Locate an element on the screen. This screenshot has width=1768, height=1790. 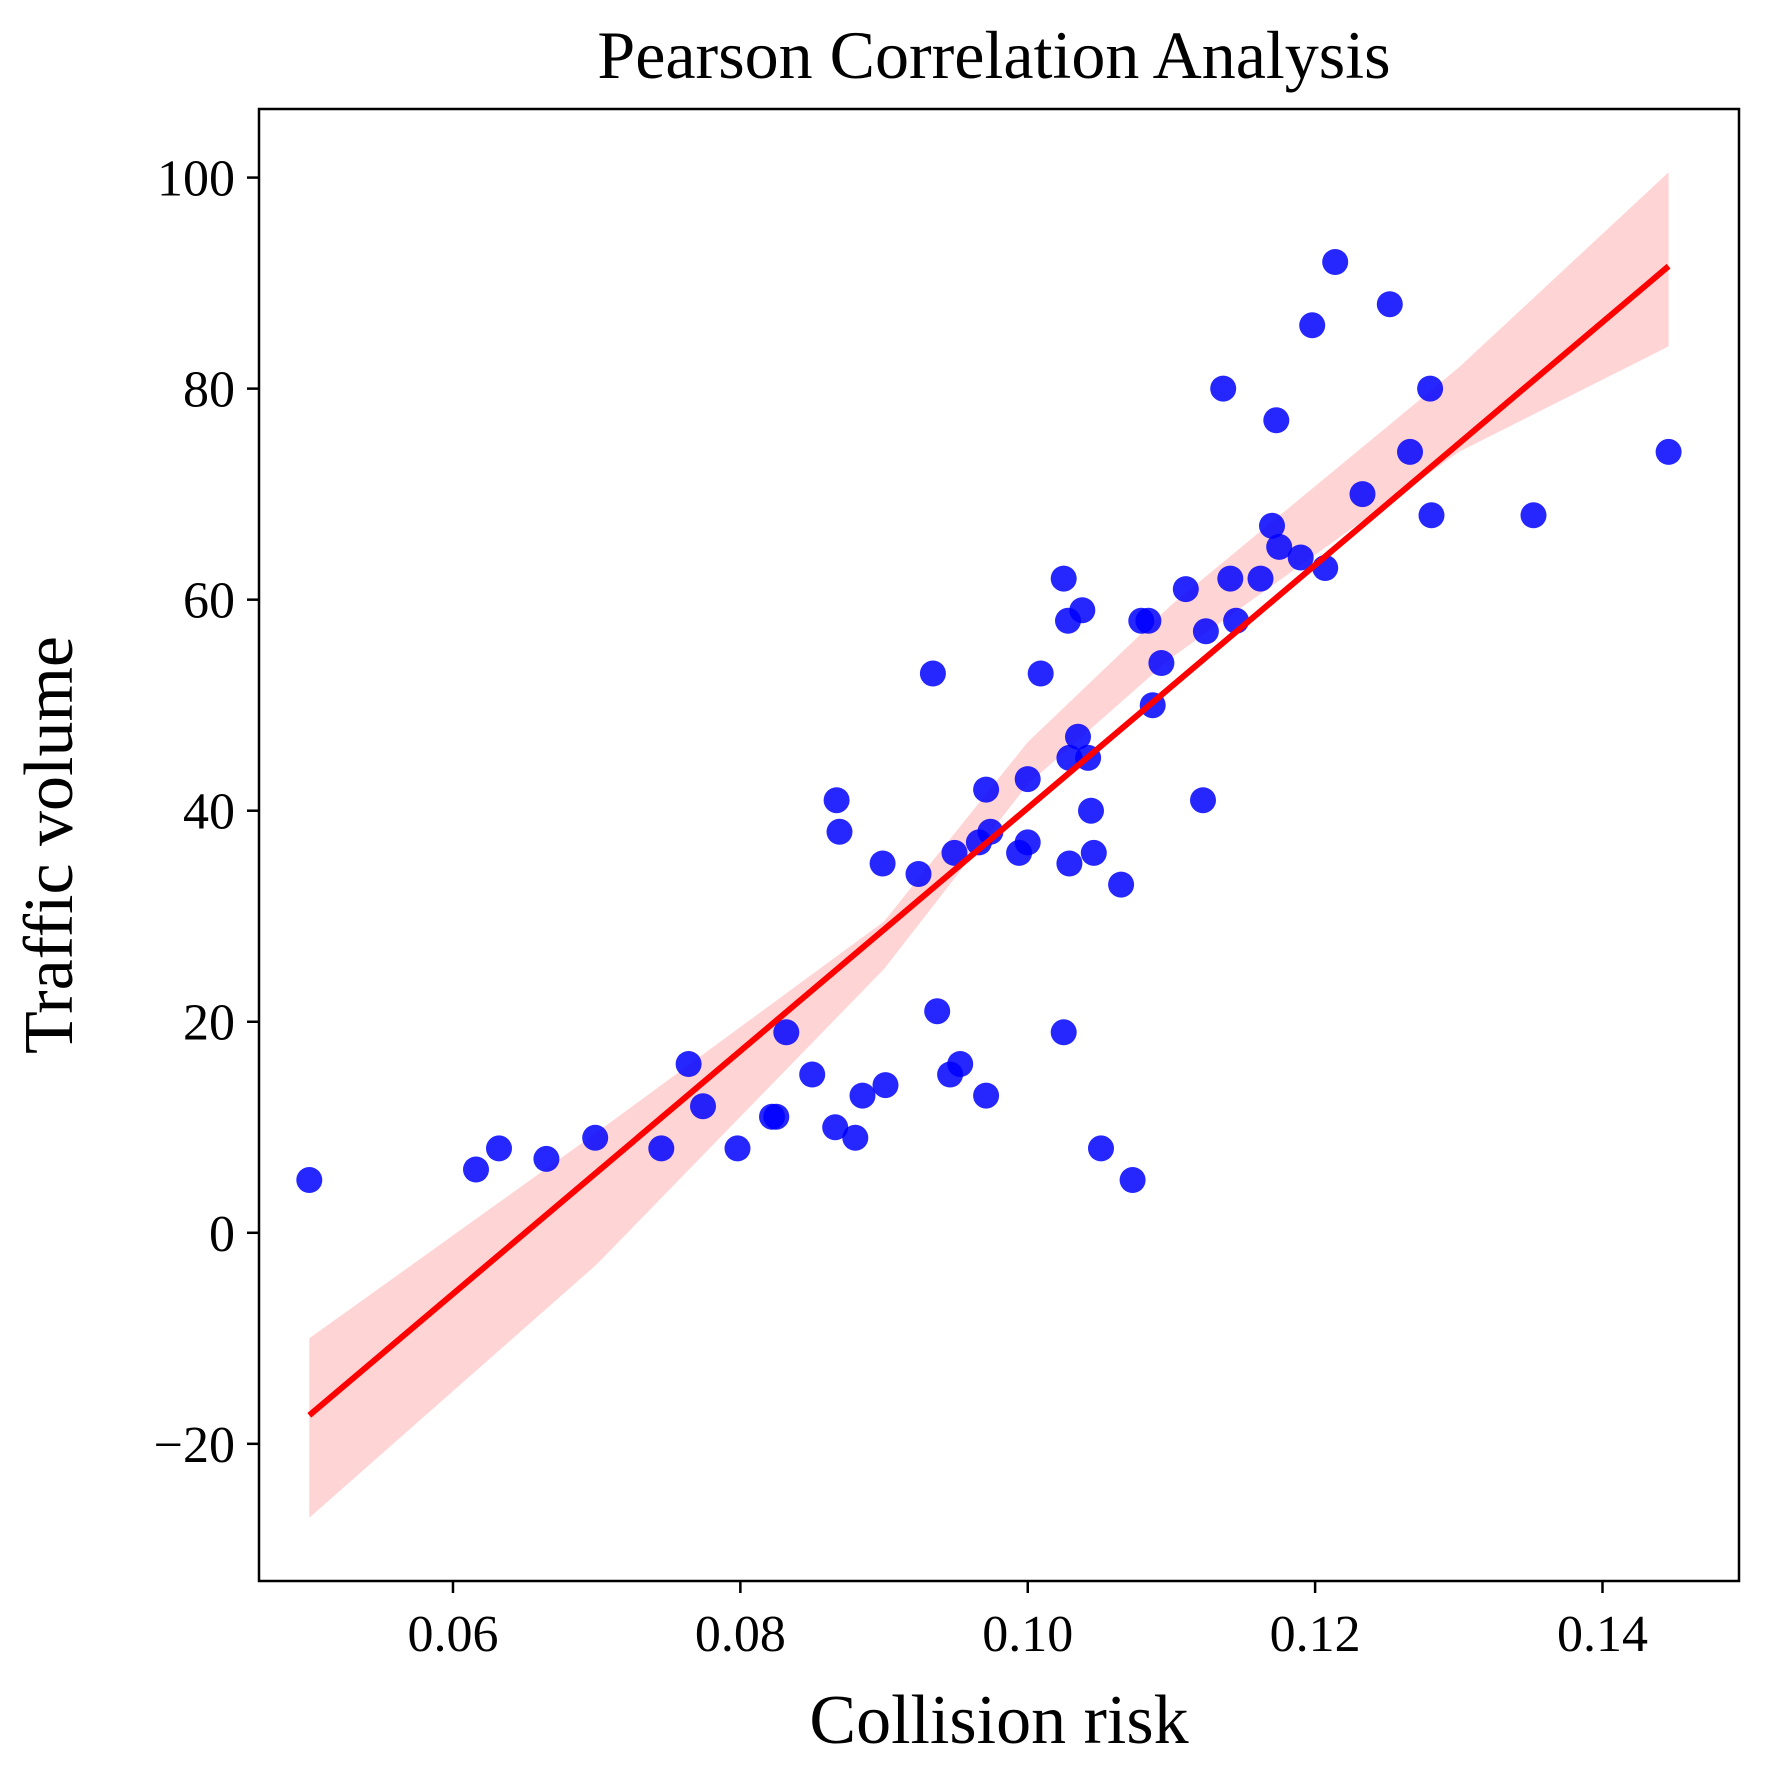
y-tick-label: 100 is located at coordinates (196, 179).